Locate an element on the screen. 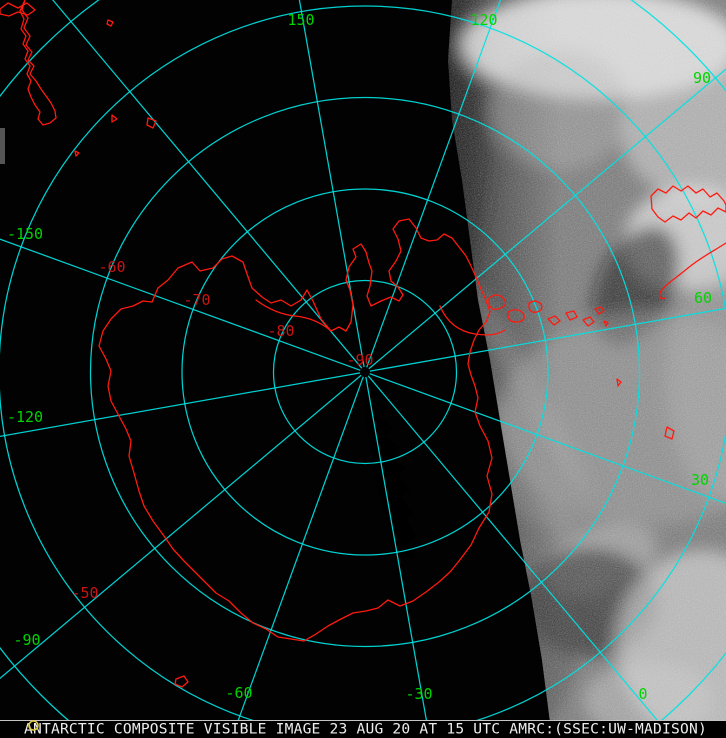 The image size is (726, 738). latitude-label: -60 is located at coordinates (111, 267).